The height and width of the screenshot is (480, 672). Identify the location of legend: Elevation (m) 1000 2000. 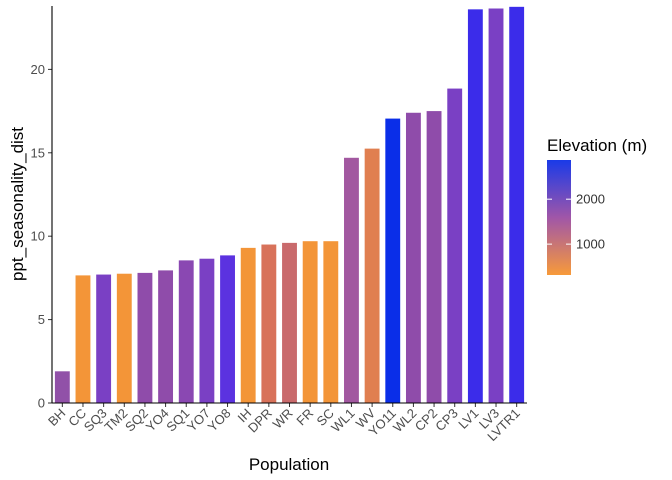
(597, 205).